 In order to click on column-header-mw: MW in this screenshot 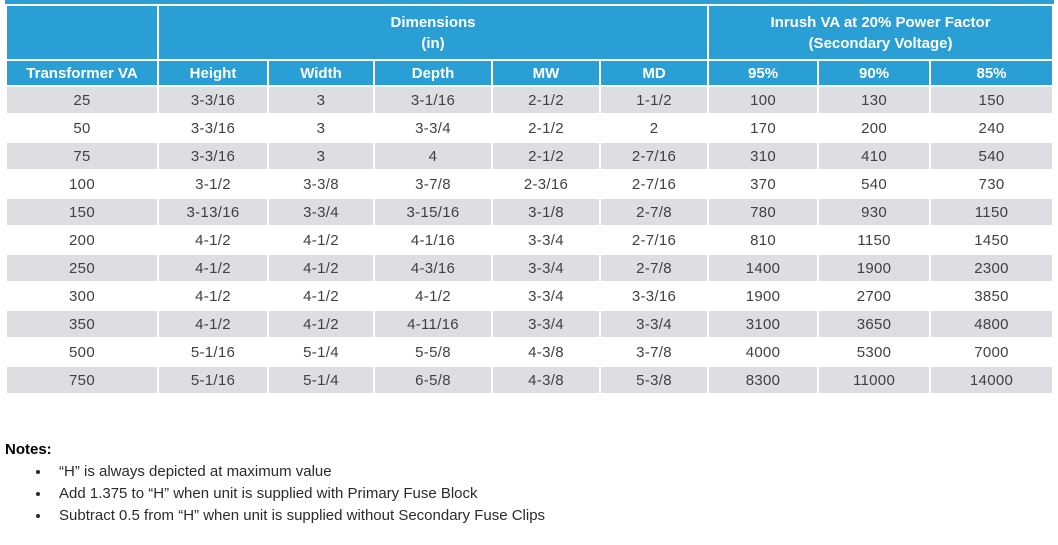, I will do `click(546, 73)`.